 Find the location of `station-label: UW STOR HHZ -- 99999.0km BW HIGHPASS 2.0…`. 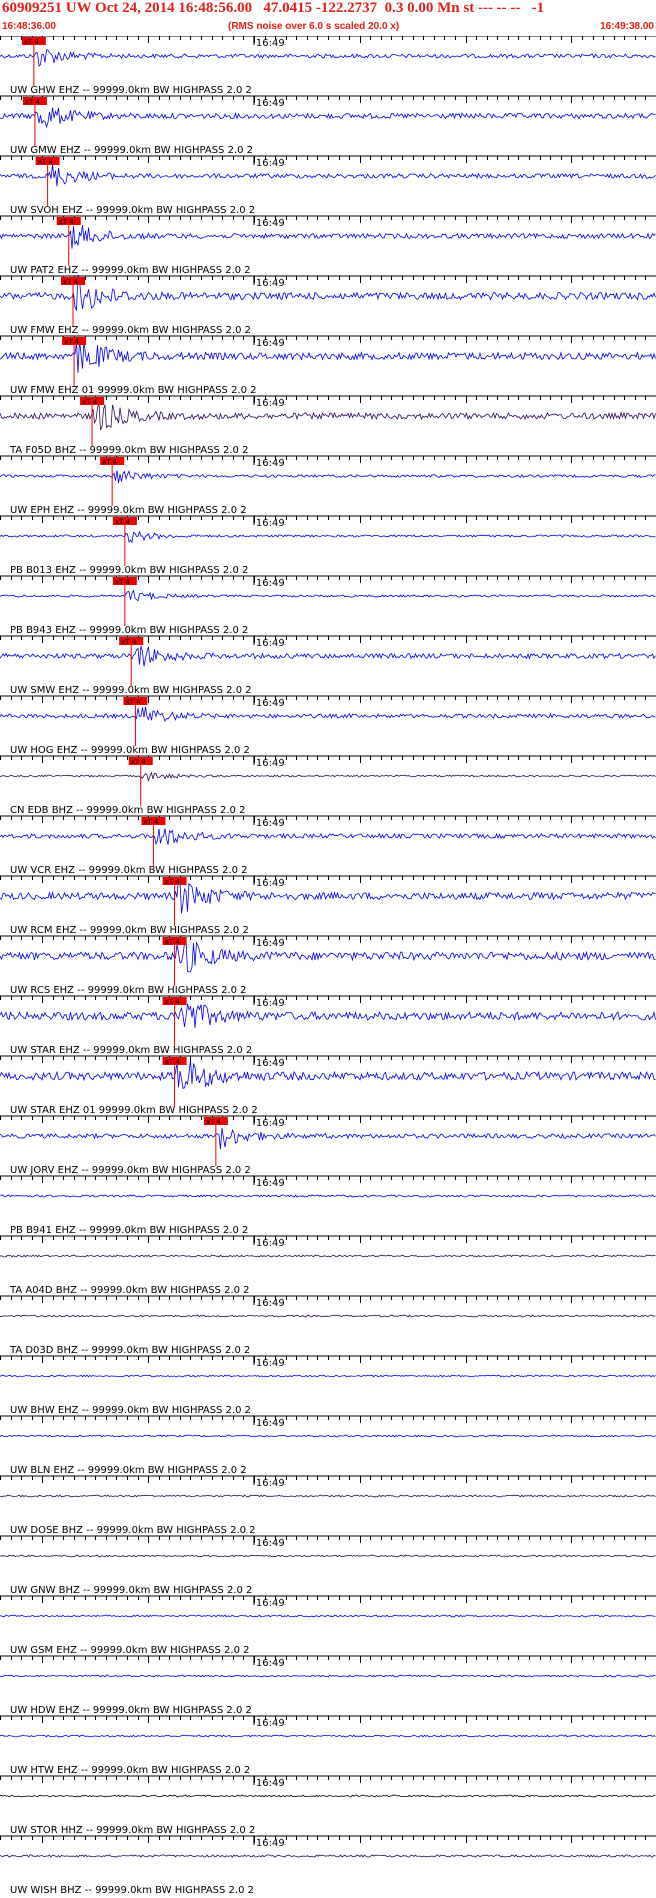

station-label: UW STOR HHZ -- 99999.0km BW HIGHPASS 2.0… is located at coordinates (132, 1830).